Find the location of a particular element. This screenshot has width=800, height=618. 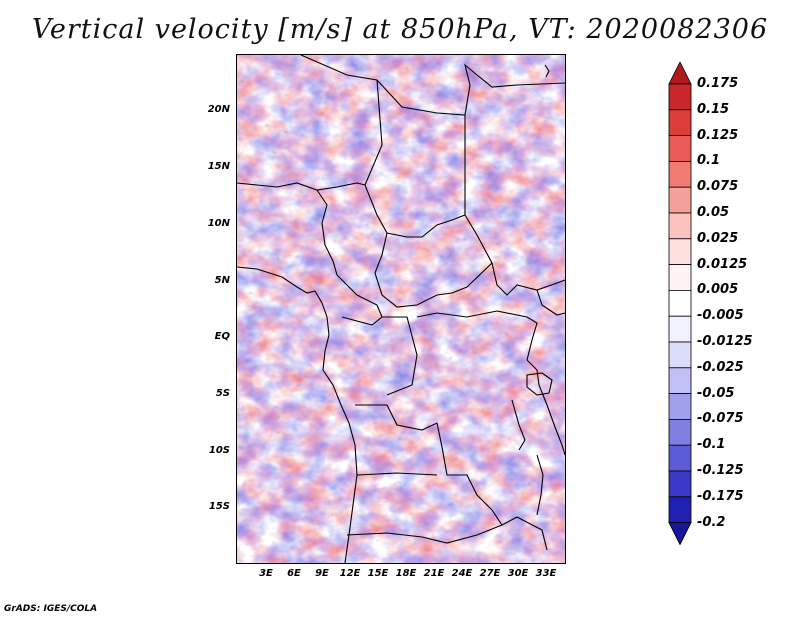

congo-border is located at coordinates (400, 356).